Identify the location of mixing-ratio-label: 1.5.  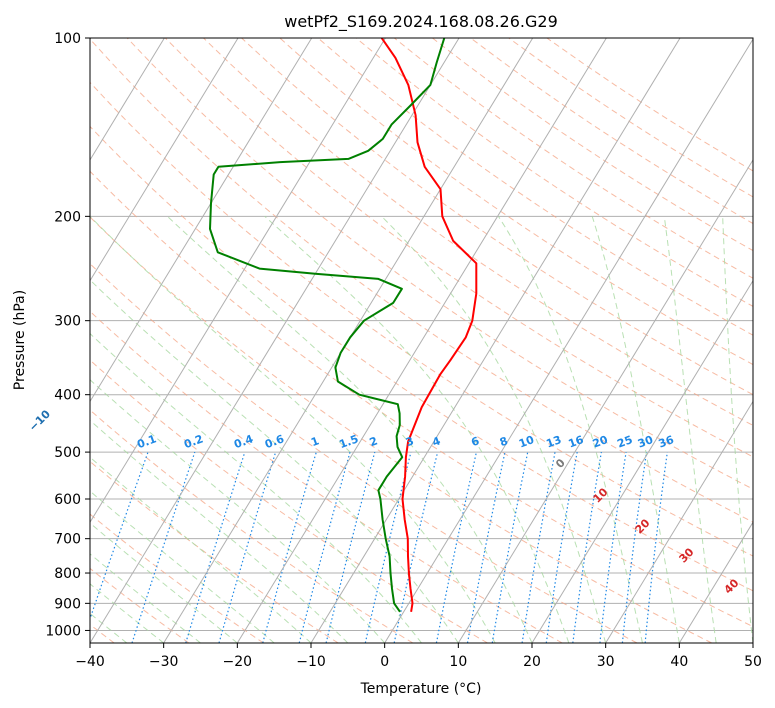
(348, 441).